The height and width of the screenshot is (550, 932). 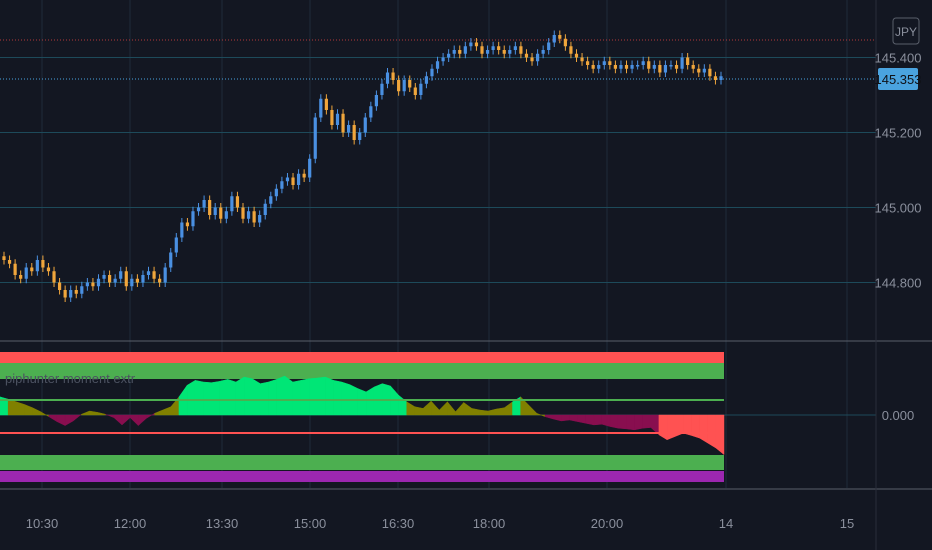 I want to click on currency-badge-text: JPY, so click(x=906, y=32).